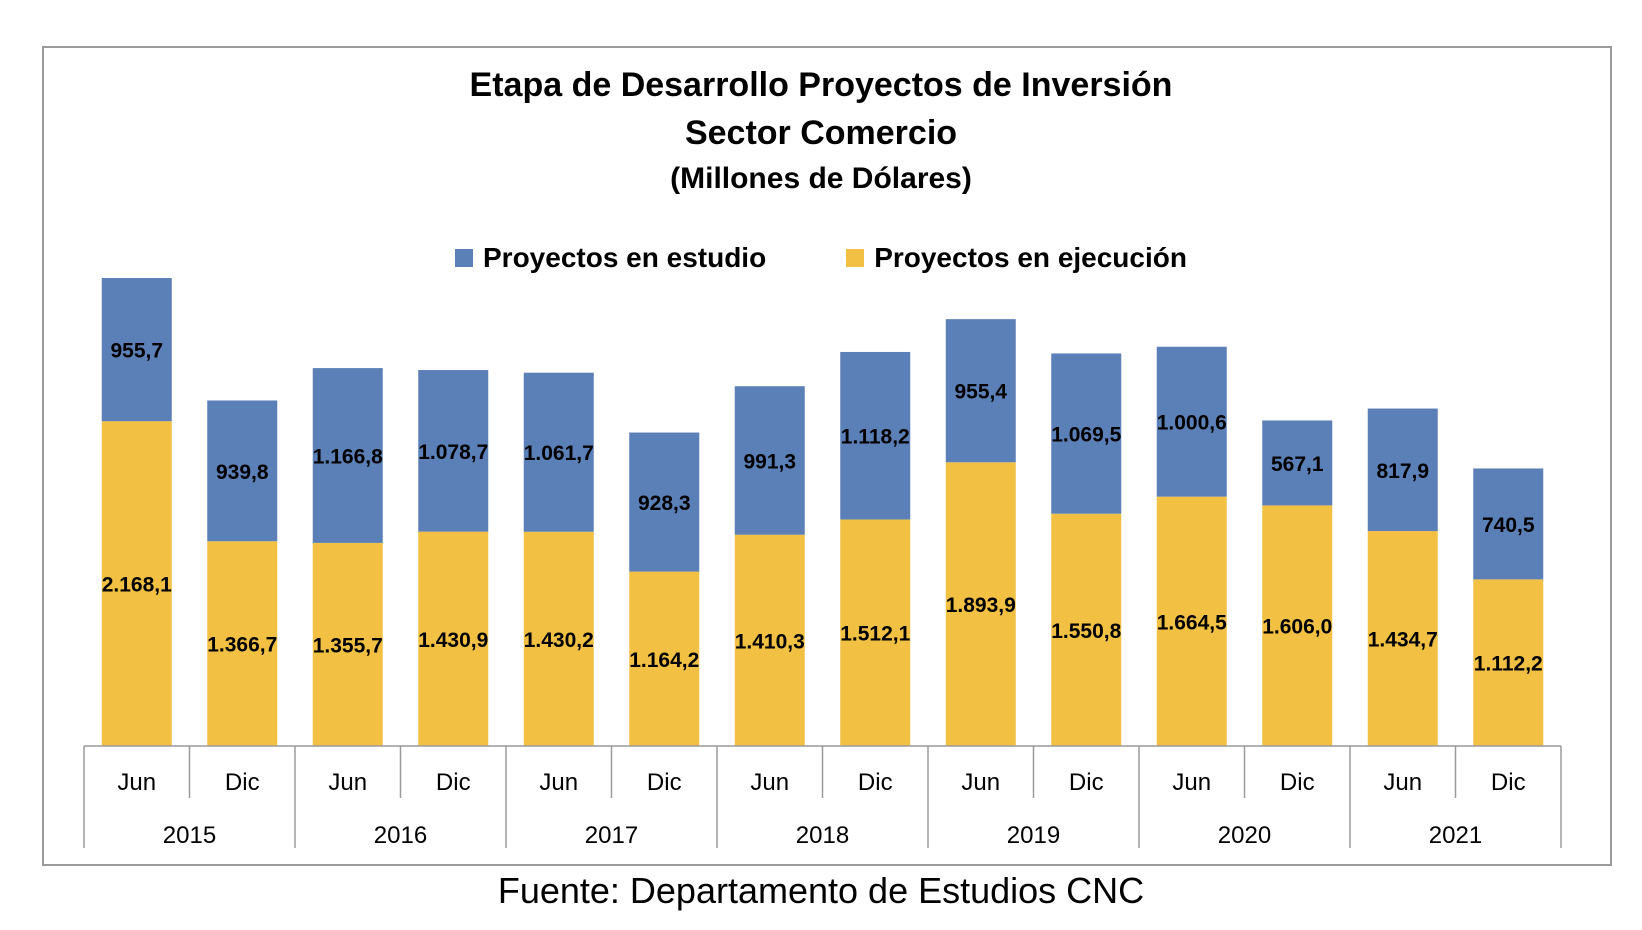 Image resolution: width=1642 pixels, height=930 pixels. I want to click on data-label-estudio: 1.078,7, so click(453, 452).